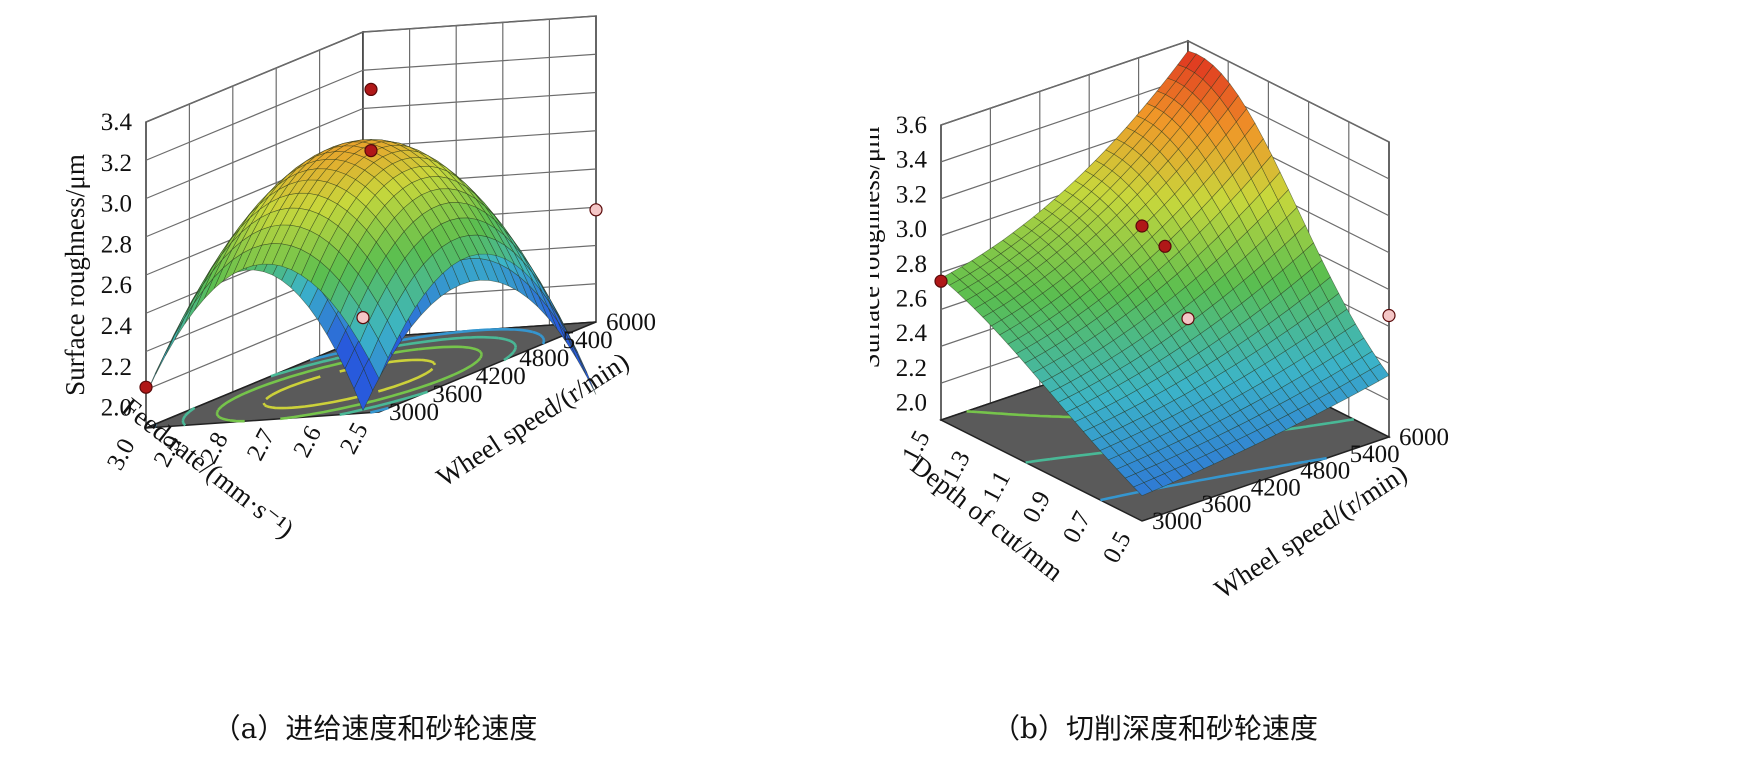 Image resolution: width=1755 pixels, height=760 pixels. What do you see at coordinates (354, 438) in the screenshot?
I see `x-tick-label: 2.5` at bounding box center [354, 438].